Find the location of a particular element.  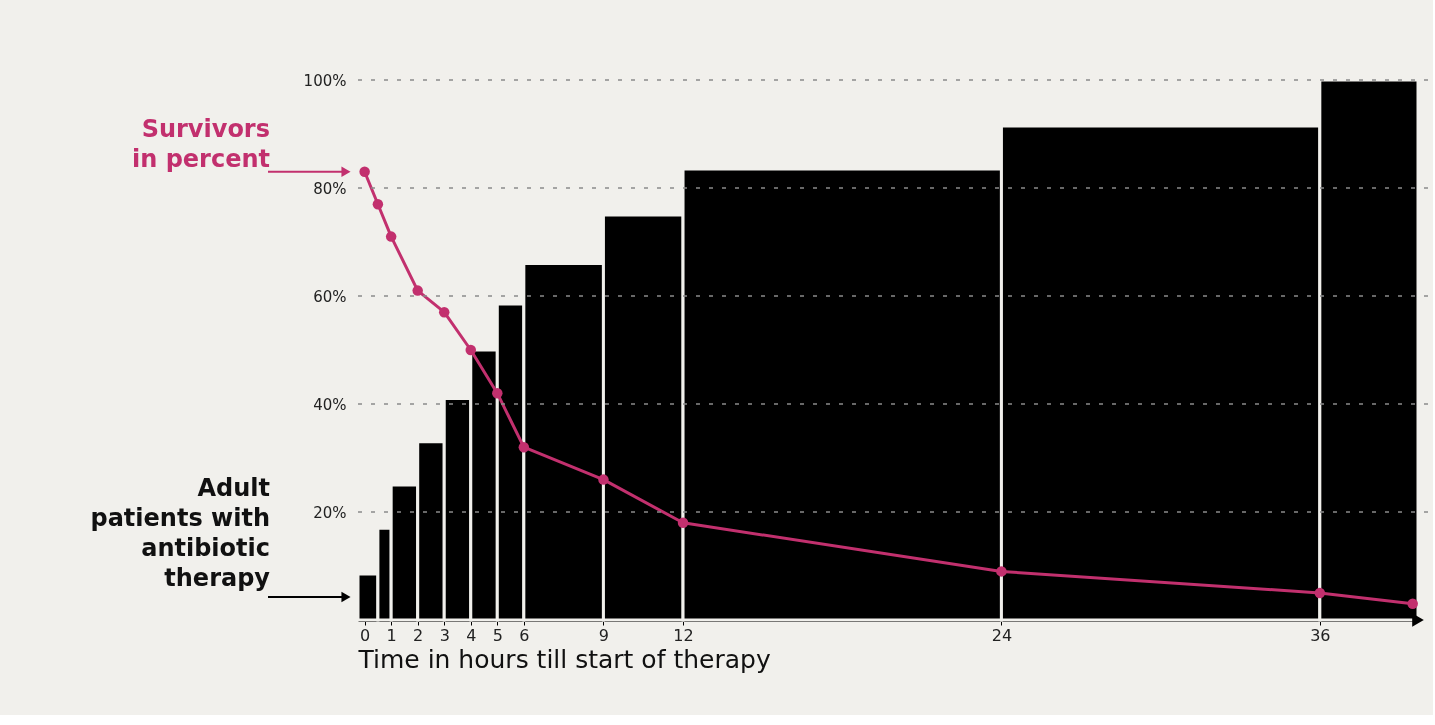

x-axis-title: Time in hours till start of therapy is located at coordinates (564, 659).